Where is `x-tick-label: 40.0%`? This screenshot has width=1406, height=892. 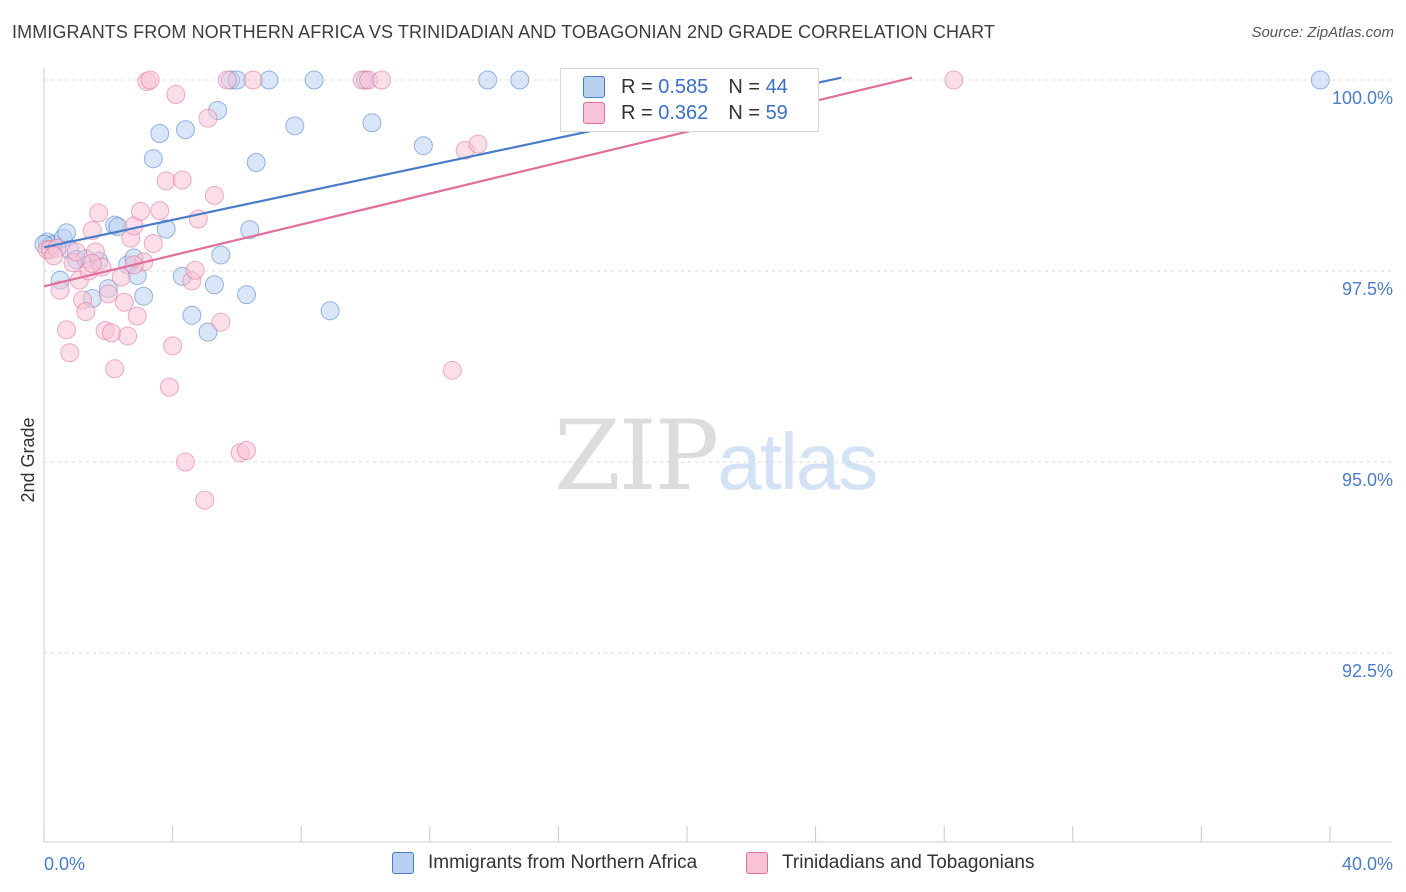
x-tick-label: 40.0% is located at coordinates (1367, 864).